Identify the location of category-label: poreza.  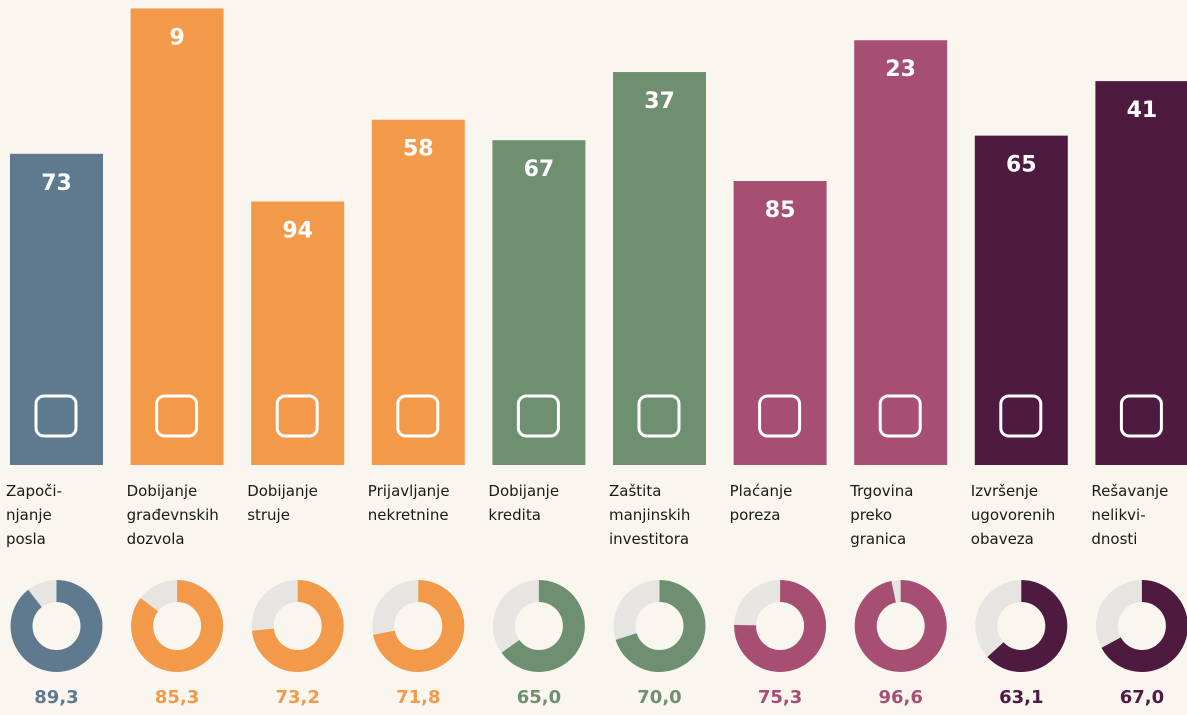
(755, 515).